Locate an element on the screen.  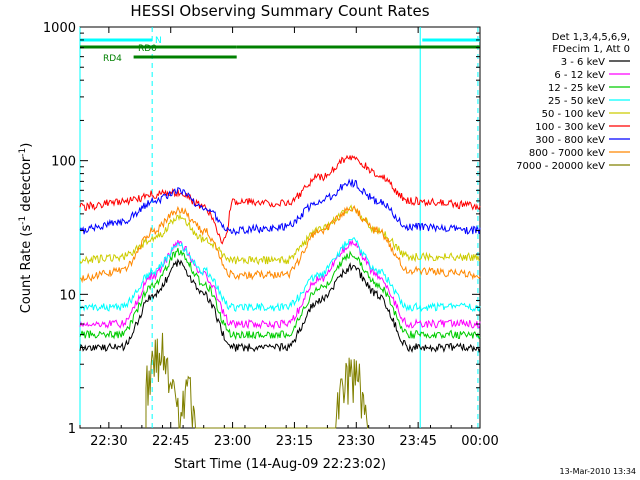
y-tick-label-1: 10 is located at coordinates (67, 295).